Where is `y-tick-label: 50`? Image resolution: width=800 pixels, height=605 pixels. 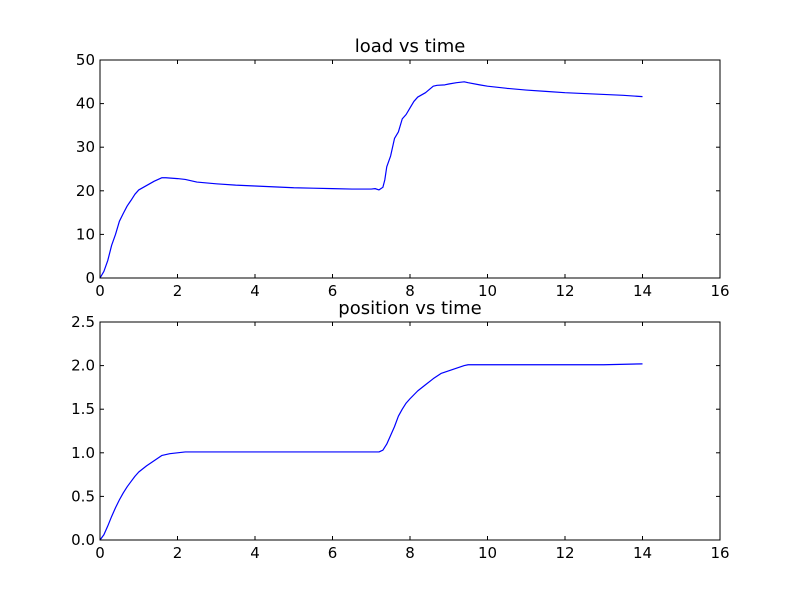 y-tick-label: 50 is located at coordinates (85, 60).